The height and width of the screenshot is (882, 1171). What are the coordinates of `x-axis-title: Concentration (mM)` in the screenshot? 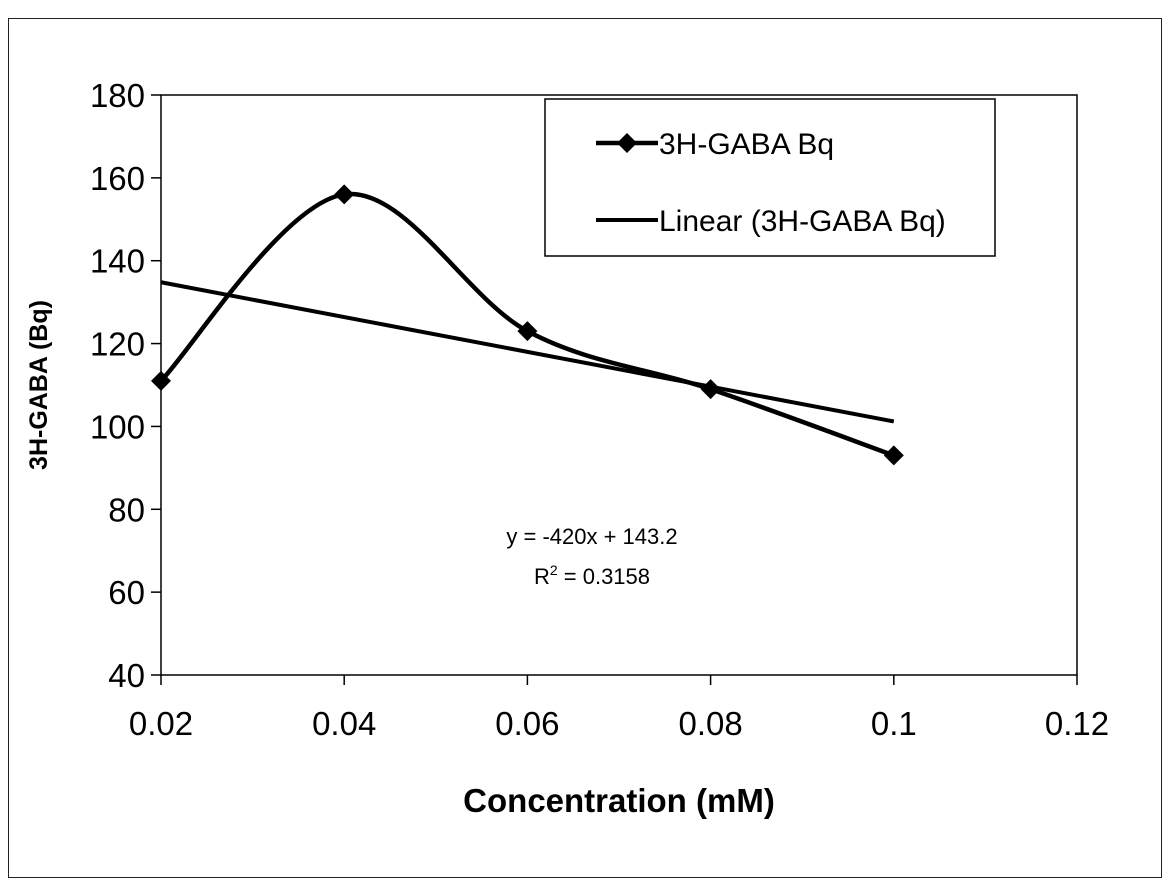 It's located at (619, 800).